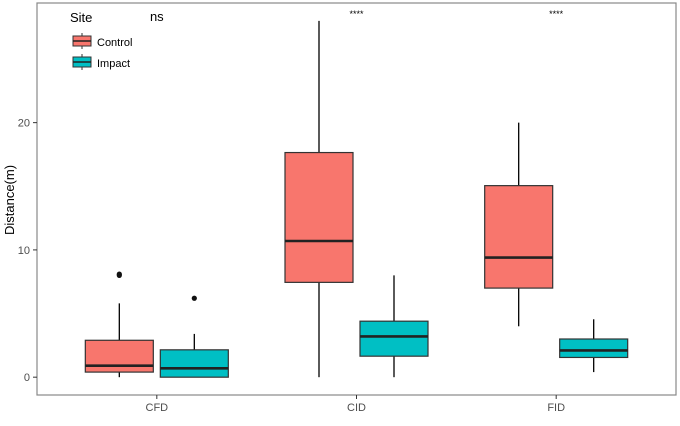 The height and width of the screenshot is (426, 680). I want to click on legend: Site Control Impact, so click(101, 40).